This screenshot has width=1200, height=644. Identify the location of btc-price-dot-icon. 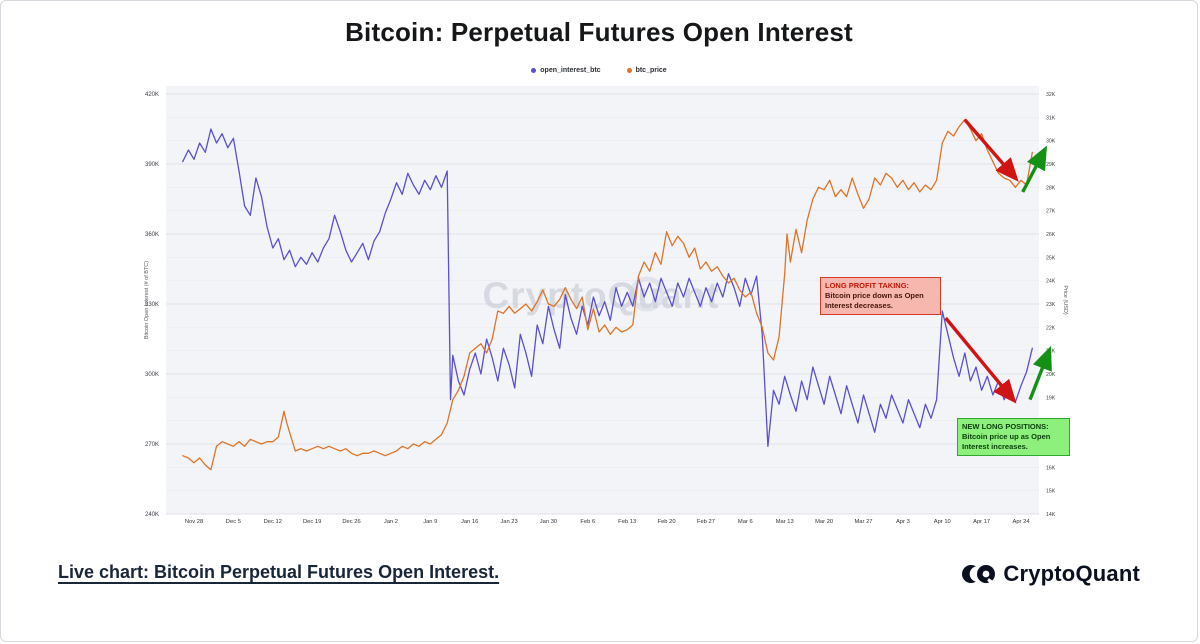
(629, 70).